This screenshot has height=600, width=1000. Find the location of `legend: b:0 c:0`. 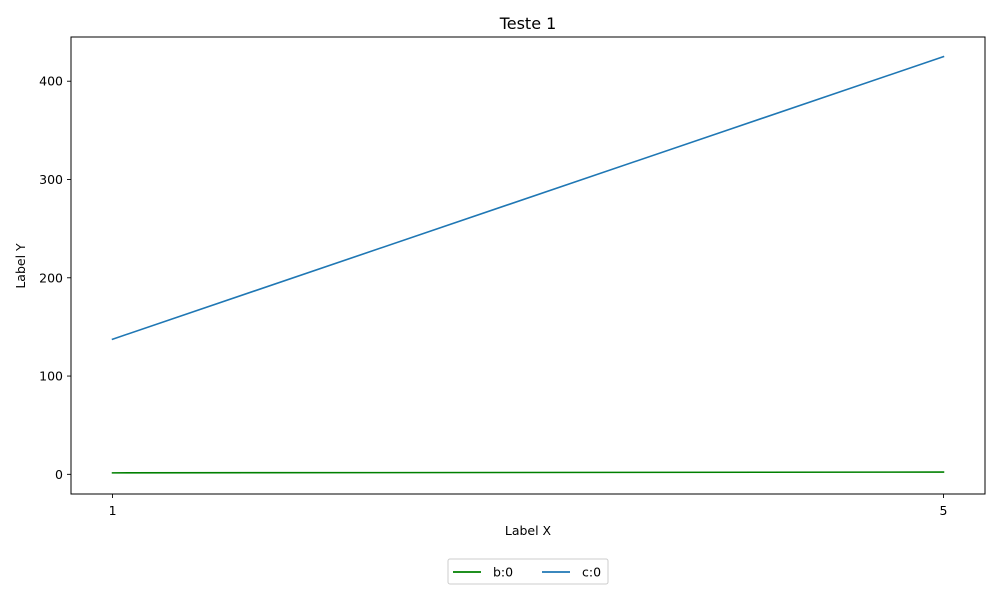

legend: b:0 c:0 is located at coordinates (528, 571).